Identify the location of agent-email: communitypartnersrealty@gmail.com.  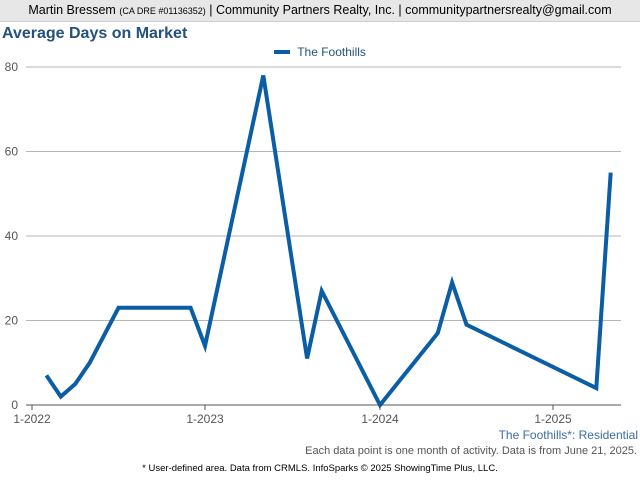
(508, 10).